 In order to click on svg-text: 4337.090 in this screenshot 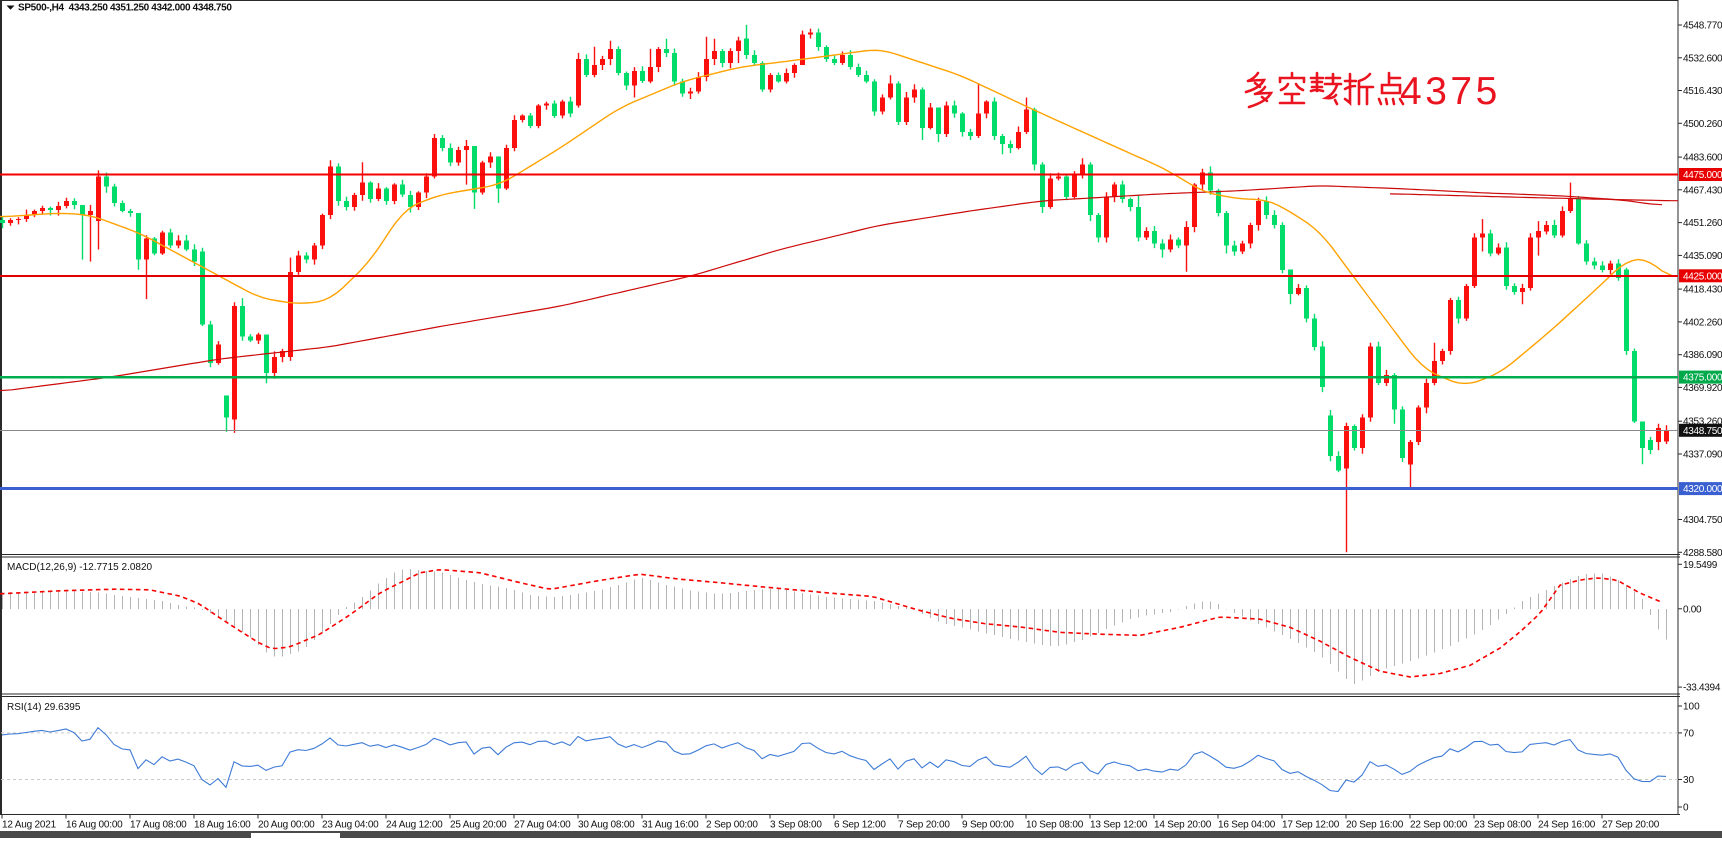, I will do `click(1702, 455)`.